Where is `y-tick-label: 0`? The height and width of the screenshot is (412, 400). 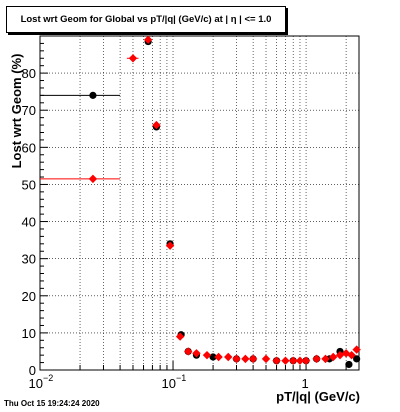 y-tick-label: 0 is located at coordinates (32, 370).